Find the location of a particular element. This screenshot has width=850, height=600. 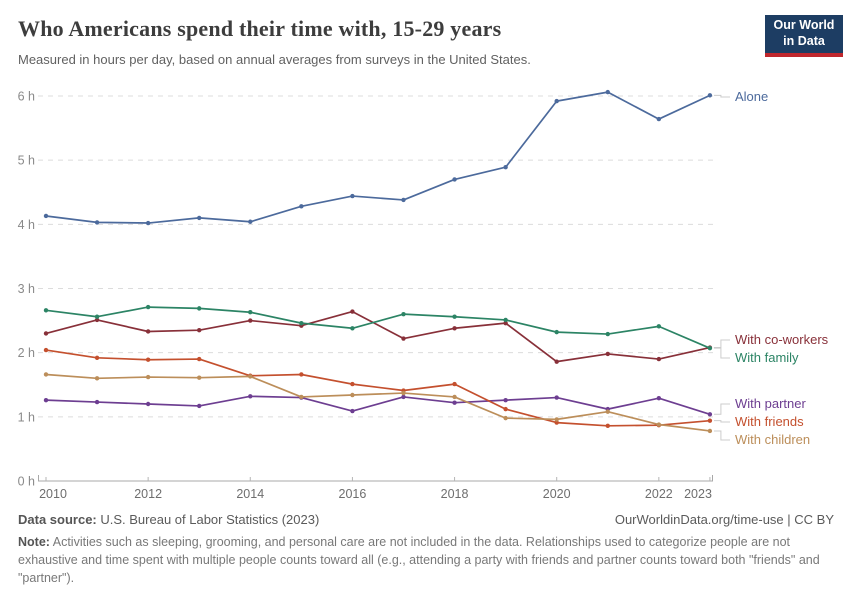

owid-logo-line1: Our World is located at coordinates (804, 25).